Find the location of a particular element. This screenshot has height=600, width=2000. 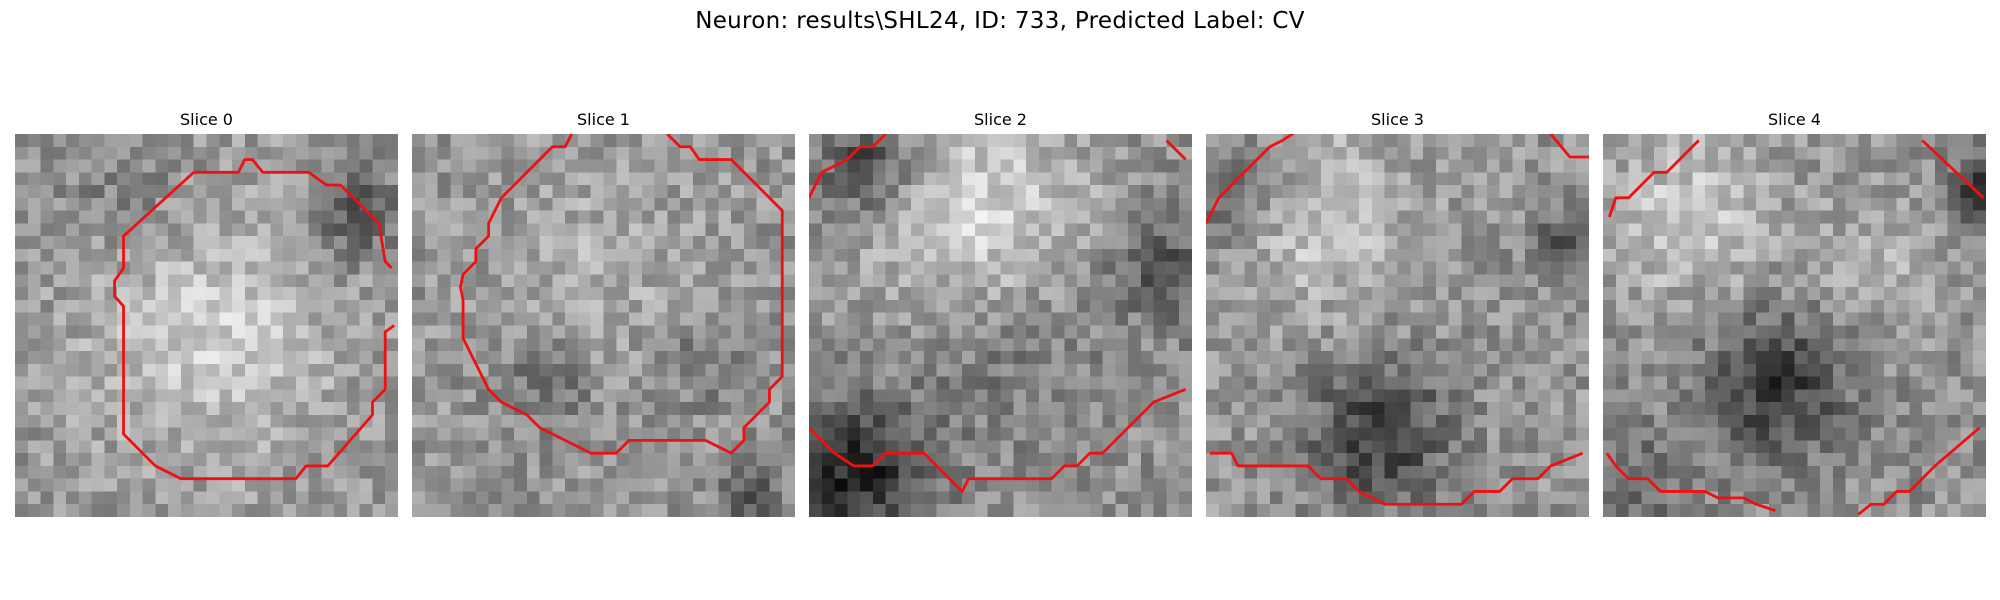

slice-title-1: Slice 1 is located at coordinates (603, 119).